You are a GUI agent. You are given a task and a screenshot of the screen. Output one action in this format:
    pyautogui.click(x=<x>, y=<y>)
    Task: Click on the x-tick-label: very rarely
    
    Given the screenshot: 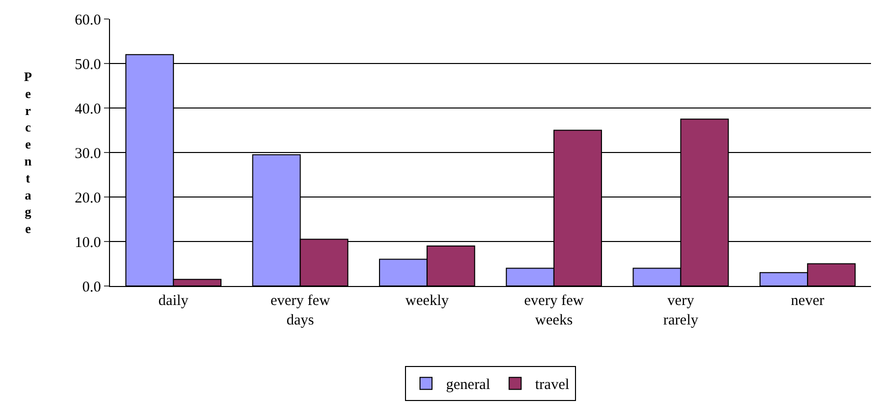 What is the action you would take?
    pyautogui.click(x=681, y=310)
    